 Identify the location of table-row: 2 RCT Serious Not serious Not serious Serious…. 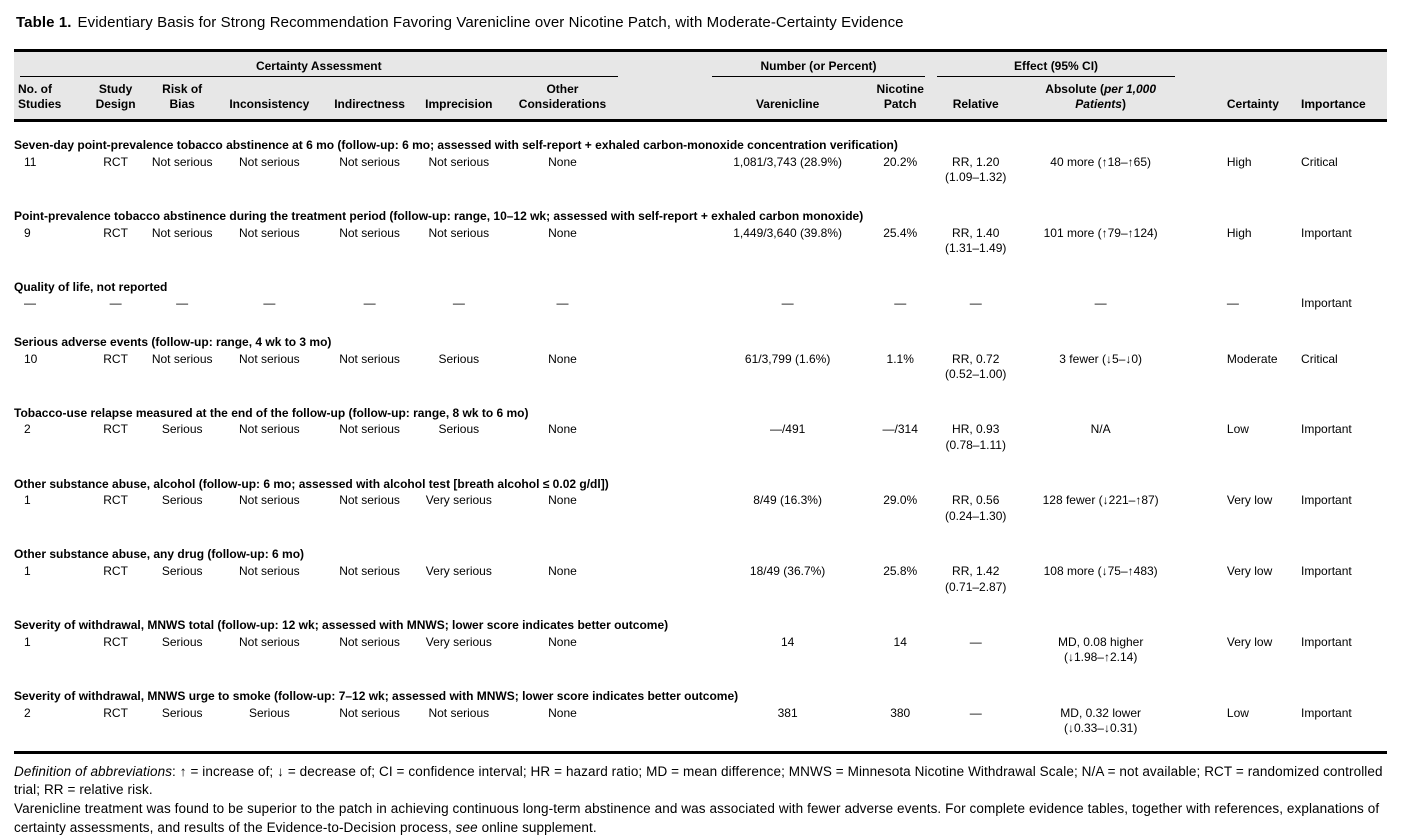
(700, 444).